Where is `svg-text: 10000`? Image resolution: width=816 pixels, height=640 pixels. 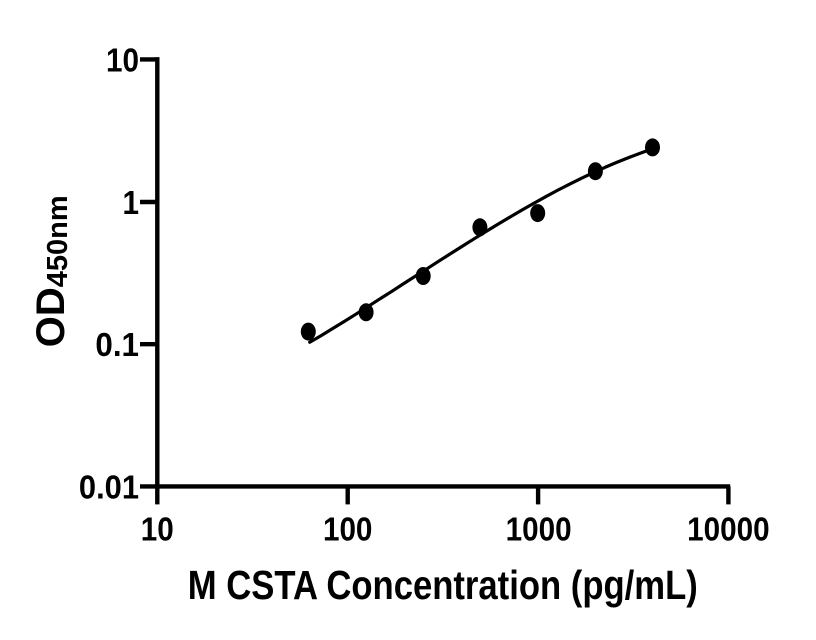
svg-text: 10000 is located at coordinates (728, 529).